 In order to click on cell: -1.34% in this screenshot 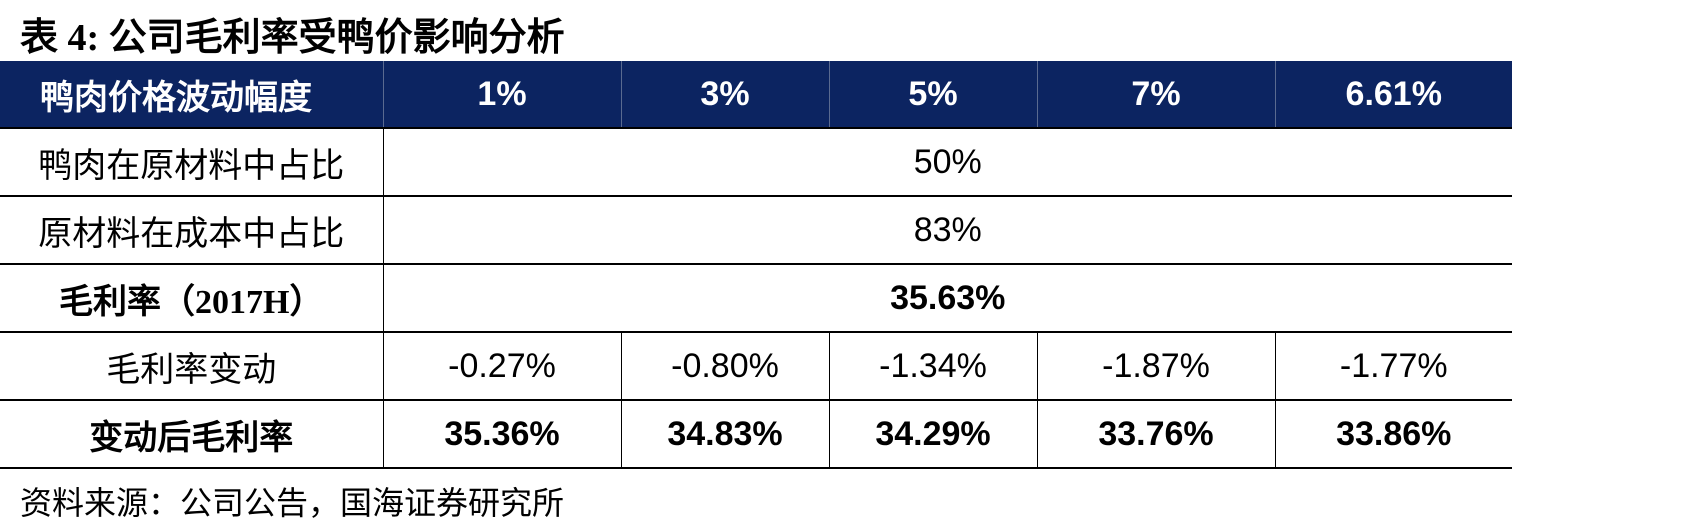, I will do `click(932, 366)`.